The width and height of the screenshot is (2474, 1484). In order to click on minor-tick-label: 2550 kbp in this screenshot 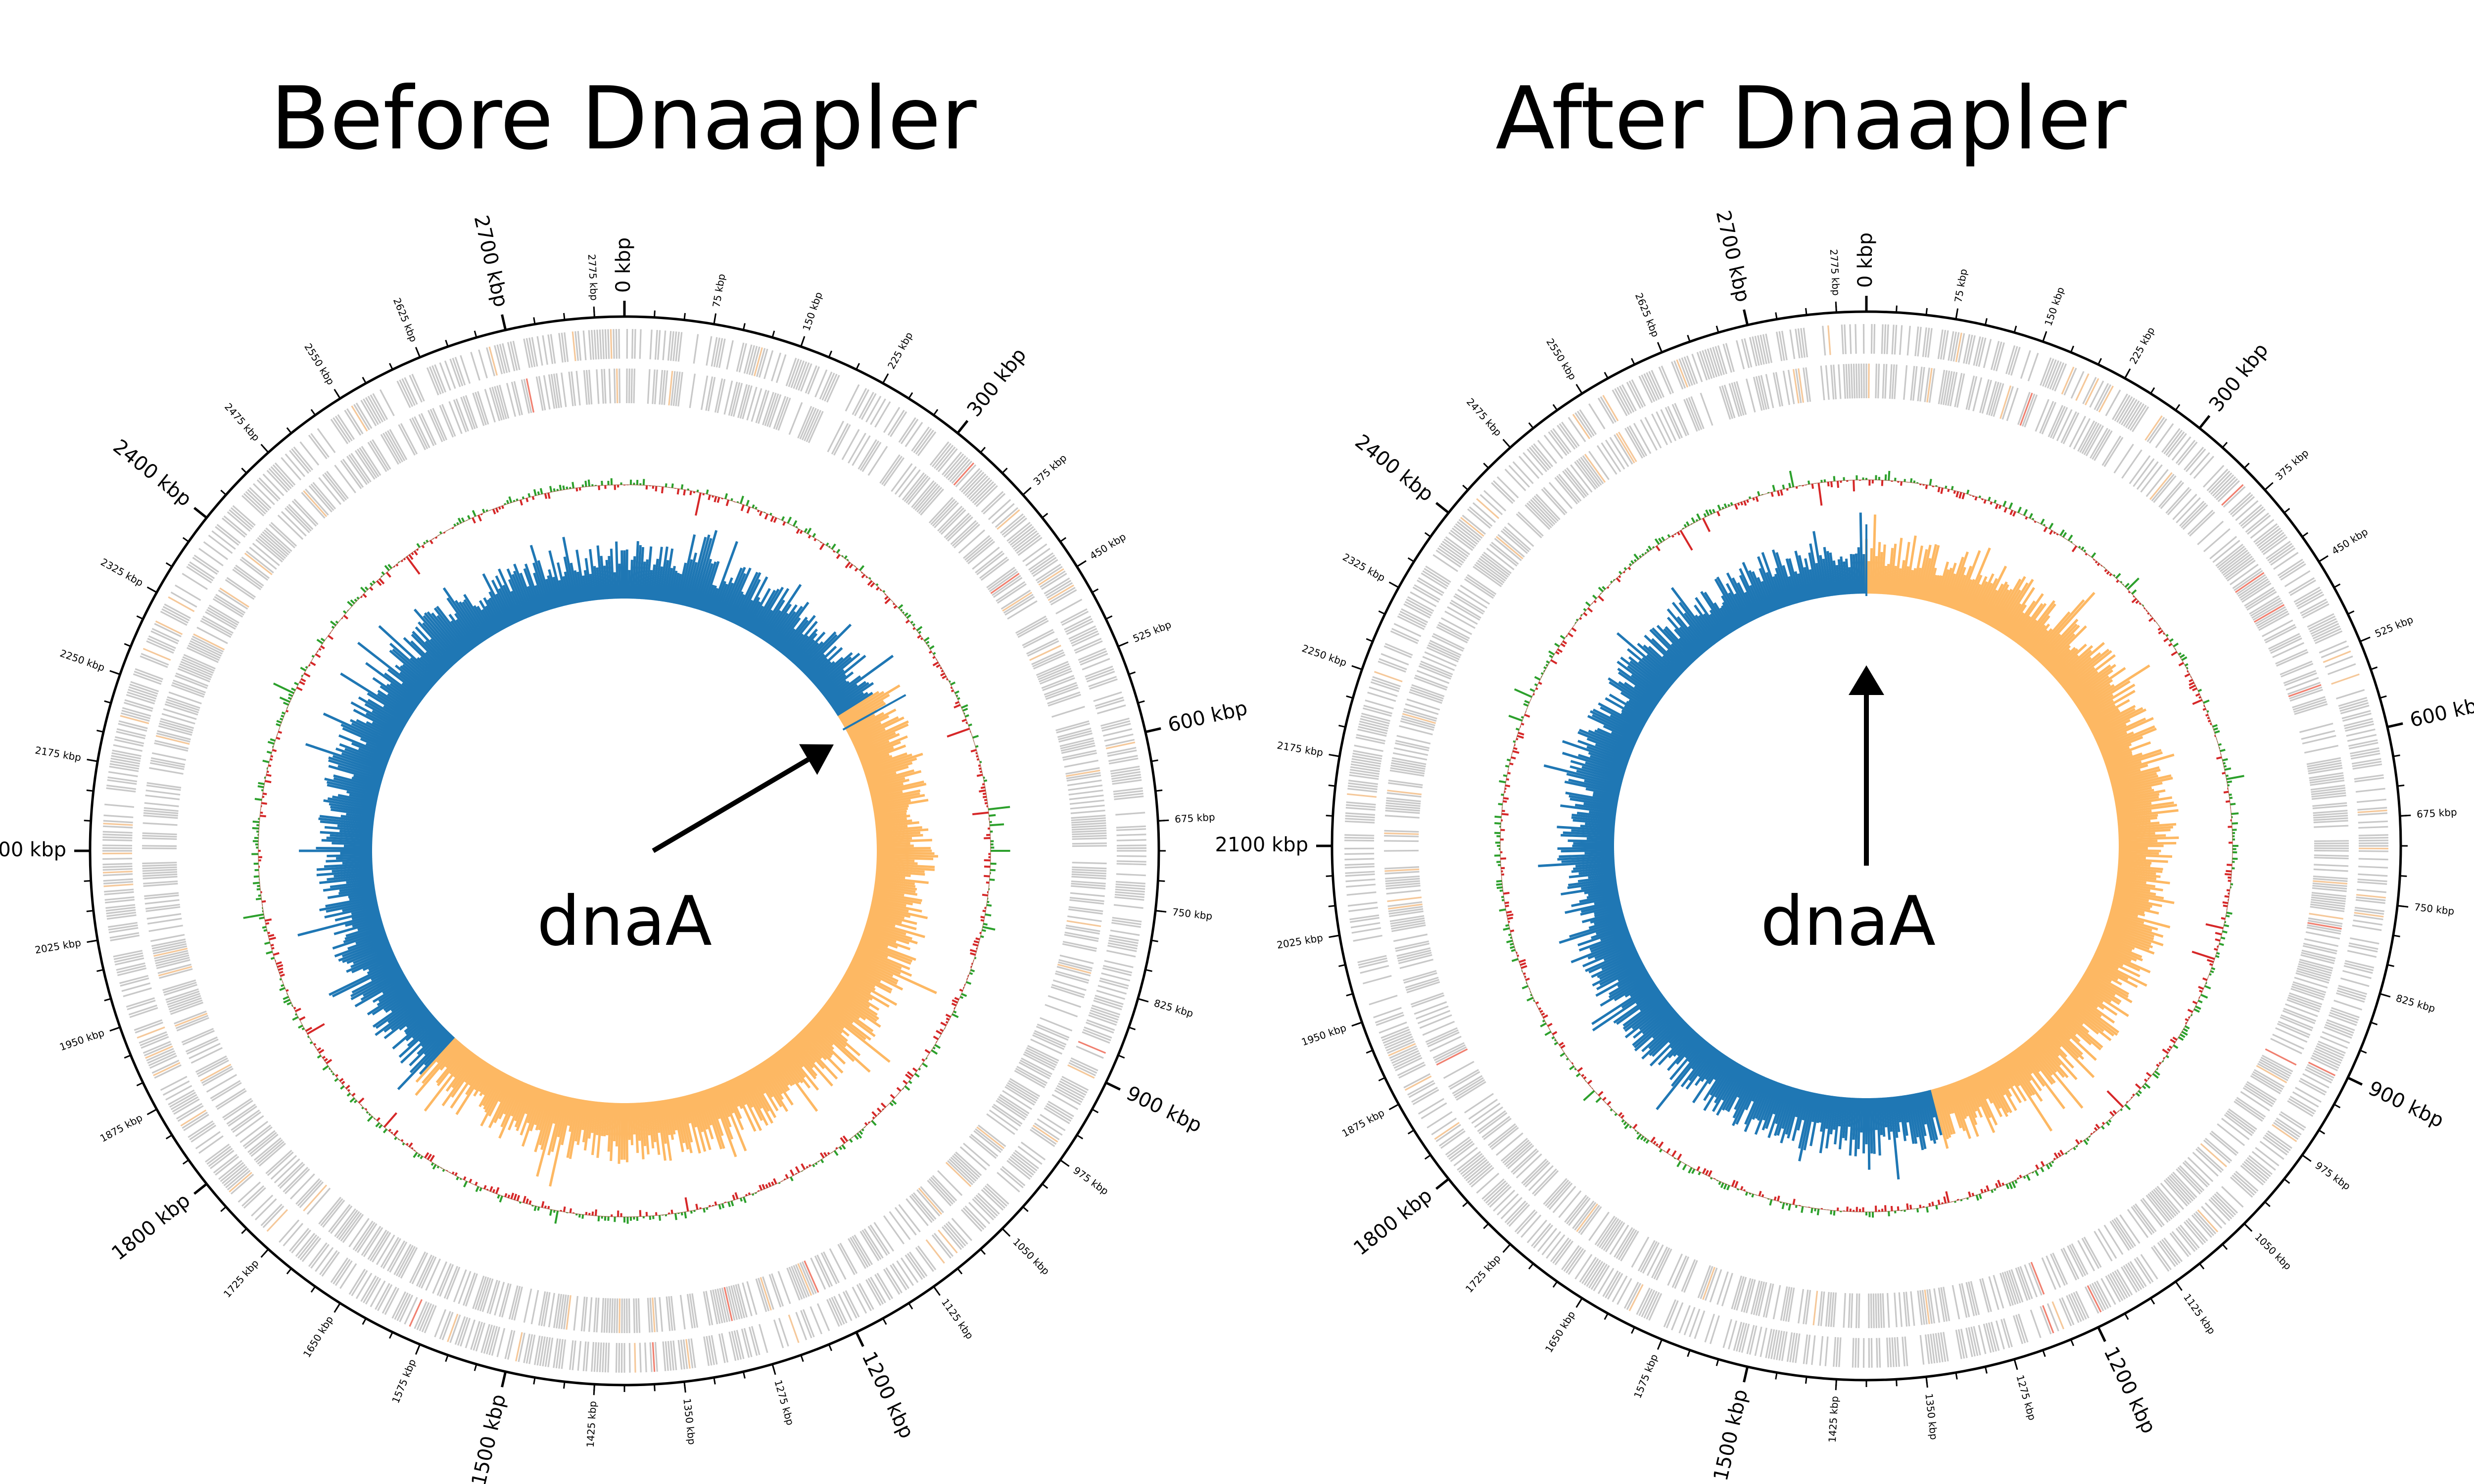, I will do `click(319, 364)`.